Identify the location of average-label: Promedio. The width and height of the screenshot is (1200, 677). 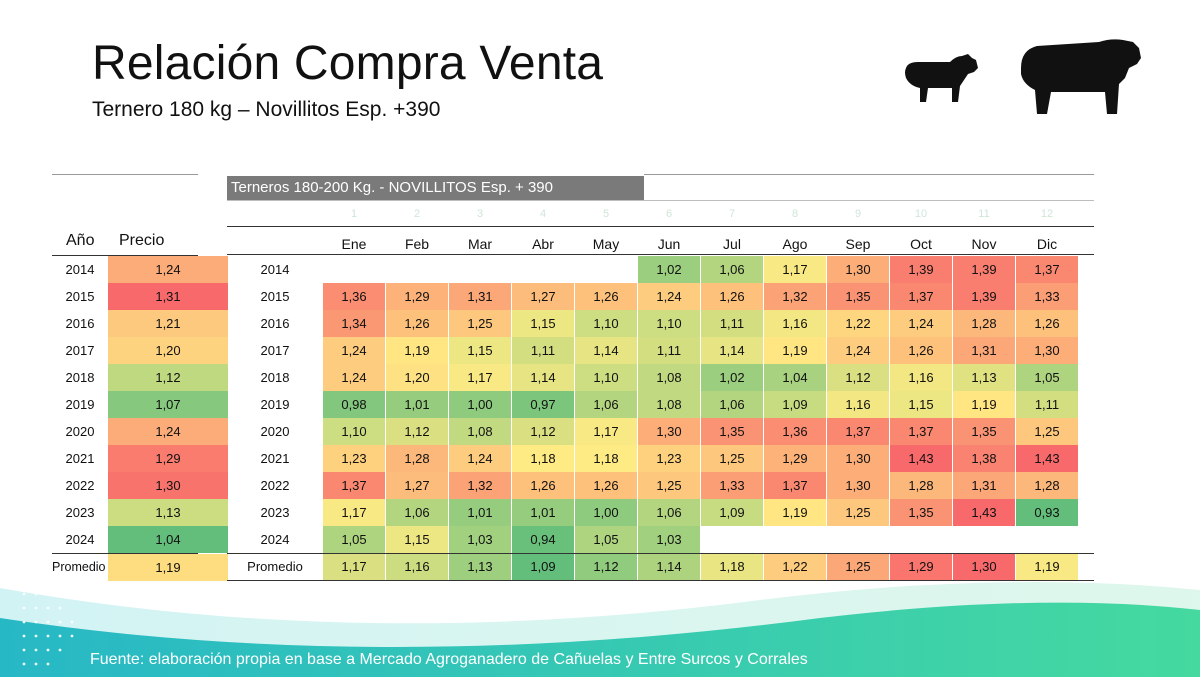
(79, 567).